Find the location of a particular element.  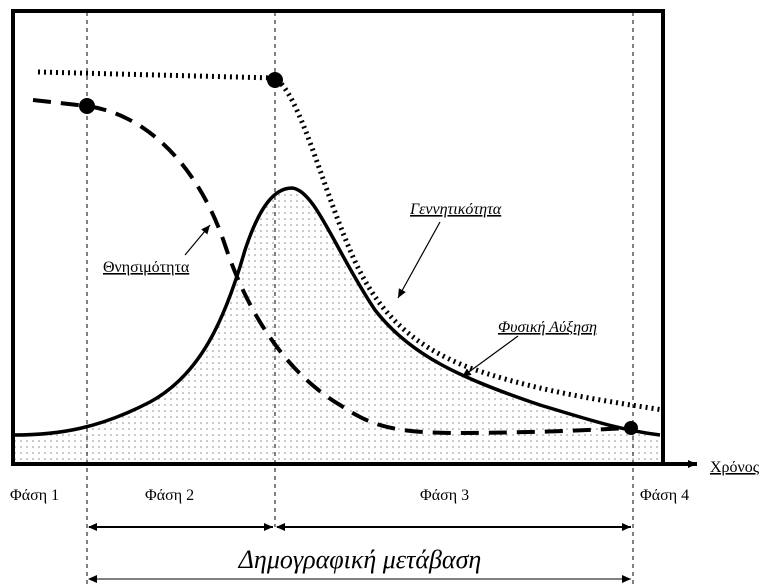

death-rate-label: Θνησιμότητα is located at coordinates (146, 267).